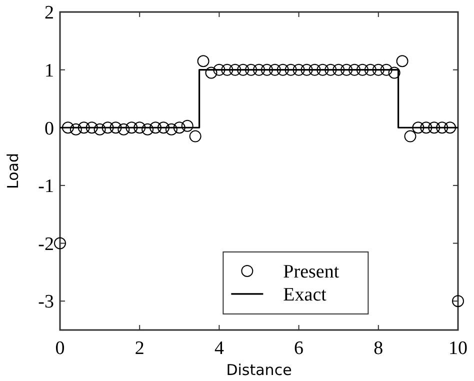 This screenshot has height=381, width=474. What do you see at coordinates (46, 187) in the screenshot?
I see `y-tick-label: -1` at bounding box center [46, 187].